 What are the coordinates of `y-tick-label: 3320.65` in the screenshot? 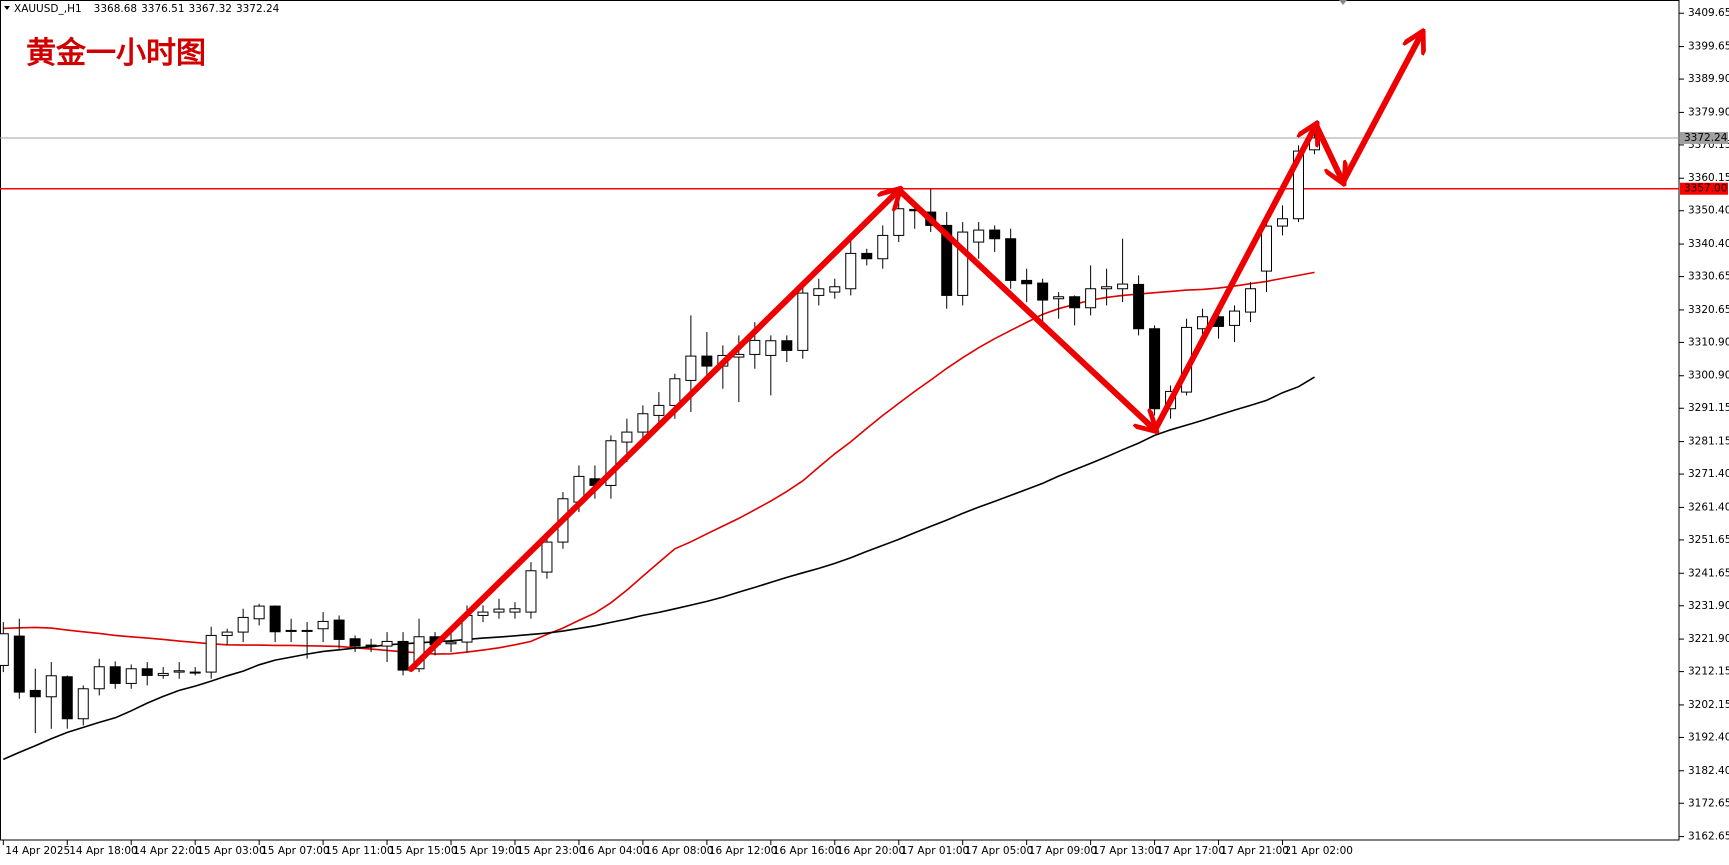 It's located at (1708, 310).